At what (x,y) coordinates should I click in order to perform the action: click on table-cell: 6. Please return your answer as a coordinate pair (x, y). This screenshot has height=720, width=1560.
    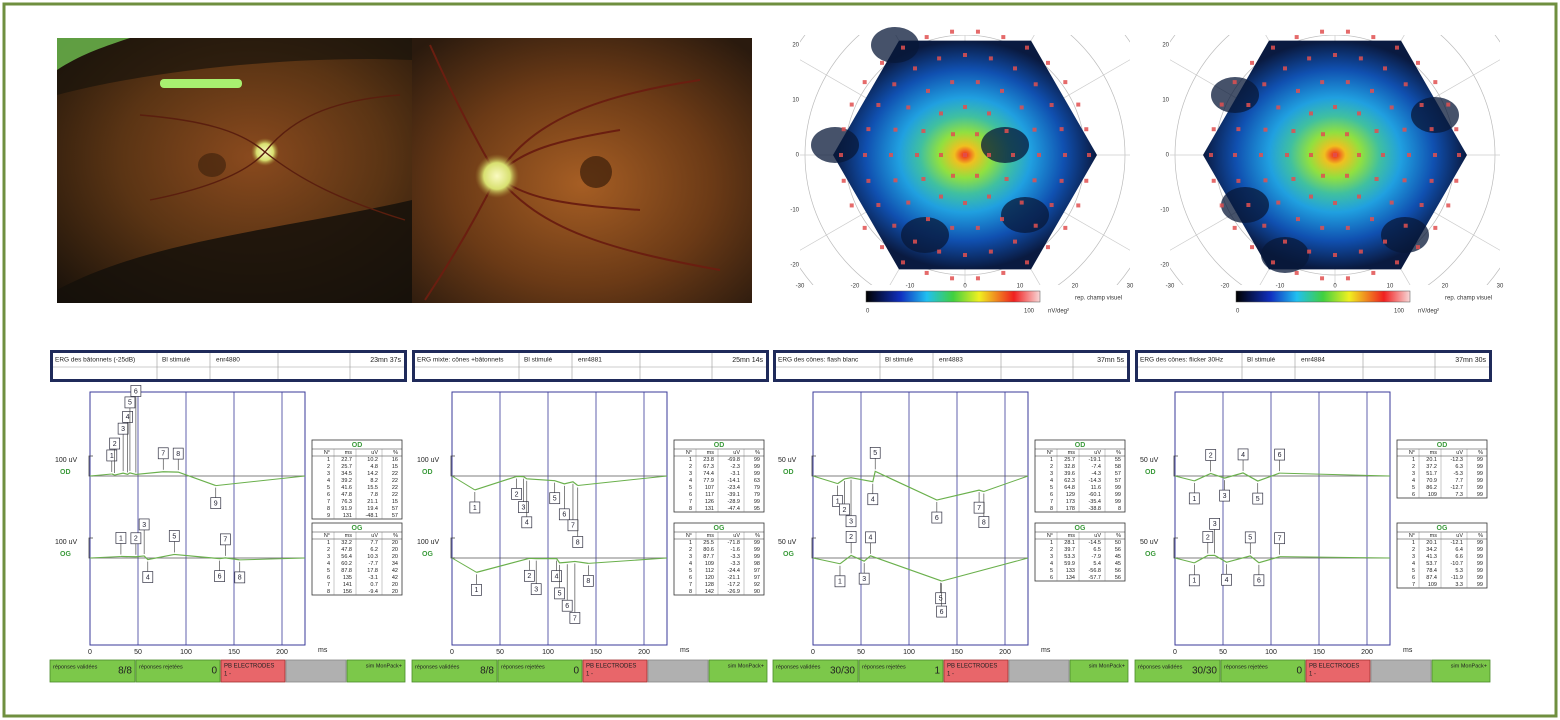
    Looking at the image, I should click on (690, 578).